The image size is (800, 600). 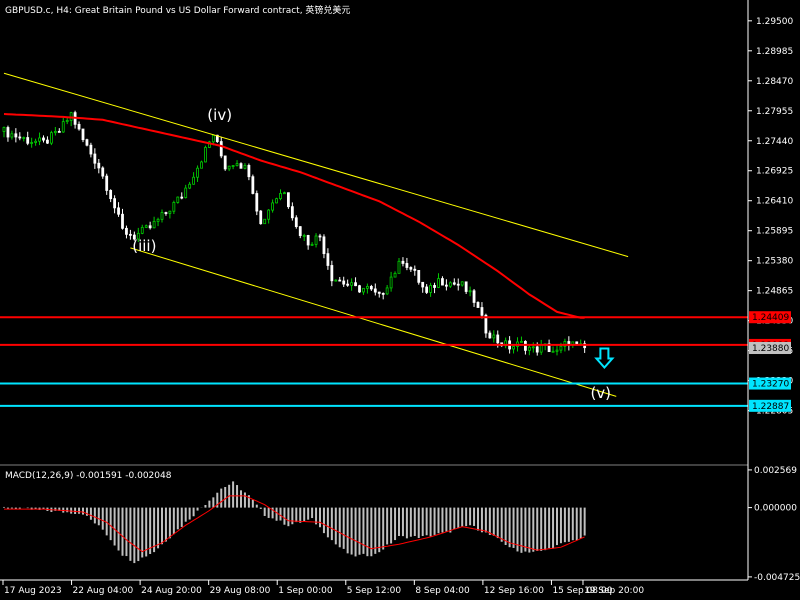 What do you see at coordinates (88, 476) in the screenshot?
I see `macd-label: MACD(12,26,9) -0.001591 -0.002048` at bounding box center [88, 476].